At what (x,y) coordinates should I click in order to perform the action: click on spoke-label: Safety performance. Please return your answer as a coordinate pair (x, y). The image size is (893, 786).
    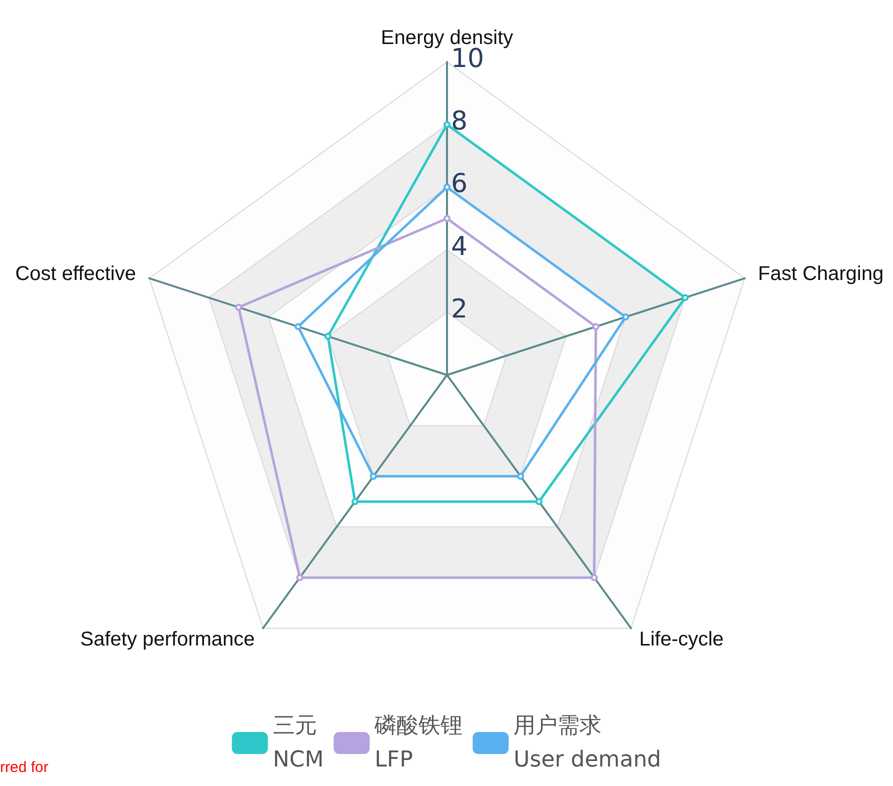
    Looking at the image, I should click on (167, 639).